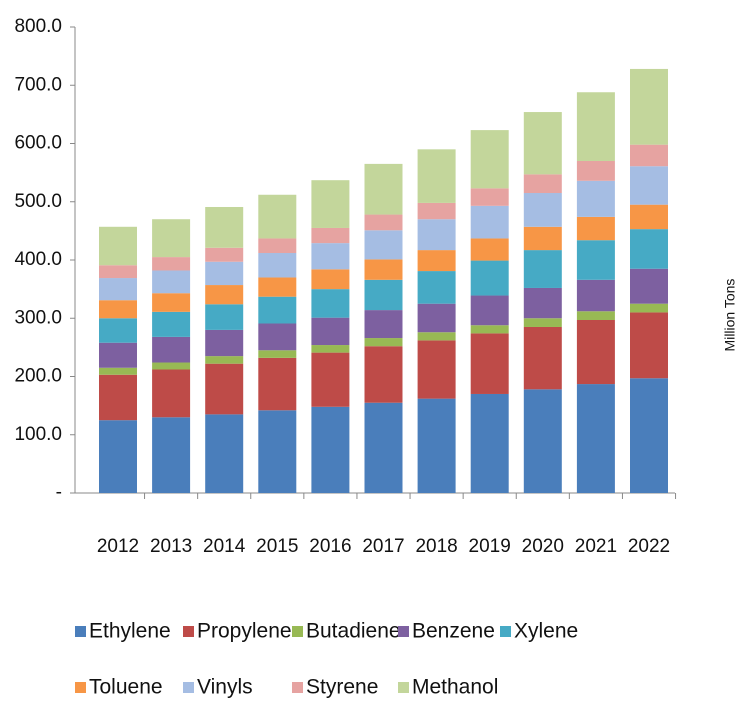  Describe the element at coordinates (126, 687) in the screenshot. I see `legend-label: Toluene` at that location.